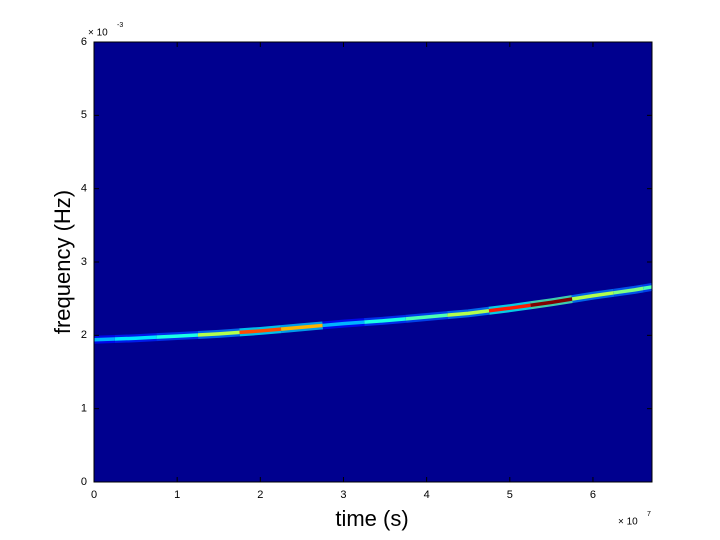  I want to click on y-axis-label: frequency (Hz), so click(62, 262).